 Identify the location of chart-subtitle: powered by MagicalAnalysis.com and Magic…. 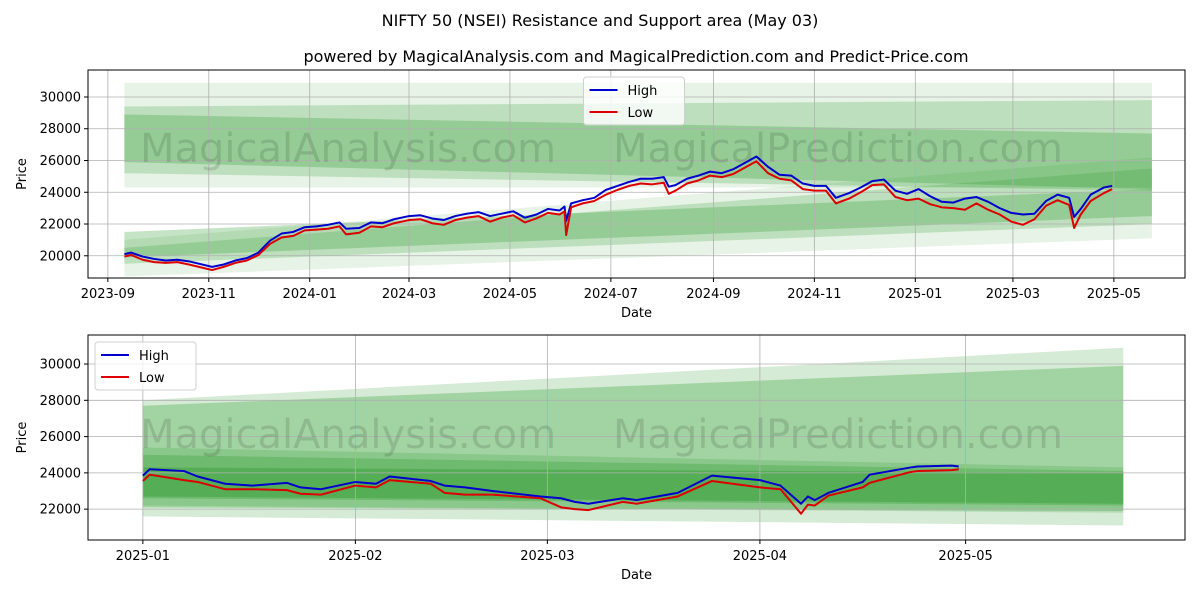
(635, 56).